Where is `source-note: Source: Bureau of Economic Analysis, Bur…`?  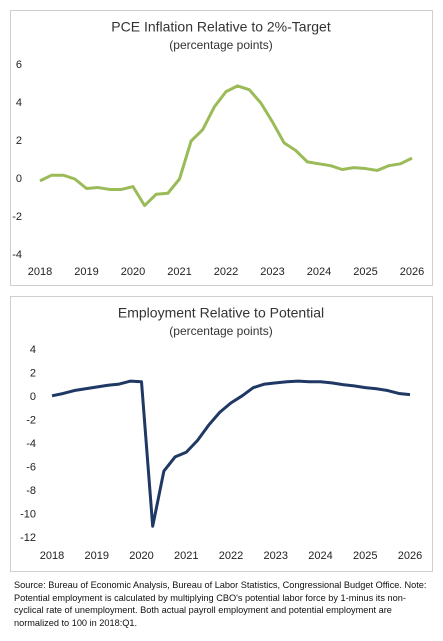 source-note: Source: Bureau of Economic Analysis, Bur… is located at coordinates (220, 604).